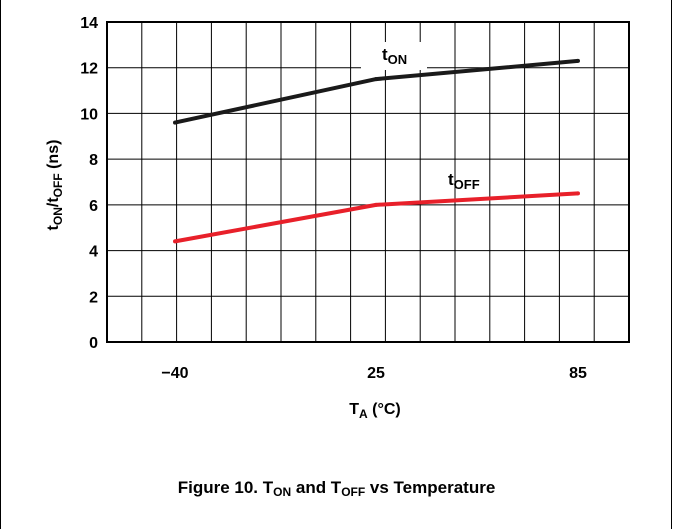 This screenshot has width=673, height=529. What do you see at coordinates (55, 185) in the screenshot?
I see `y-axis-label: tON/tOFF (ns)` at bounding box center [55, 185].